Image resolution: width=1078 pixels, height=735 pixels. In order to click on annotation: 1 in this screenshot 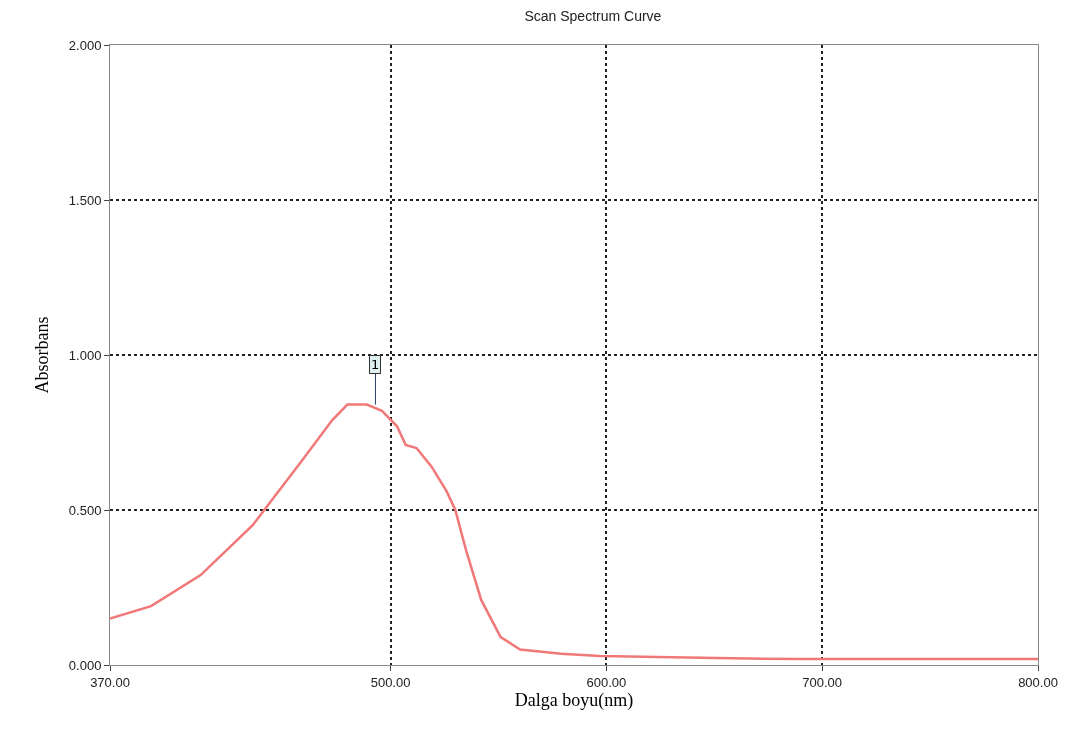, I will do `click(375, 364)`.